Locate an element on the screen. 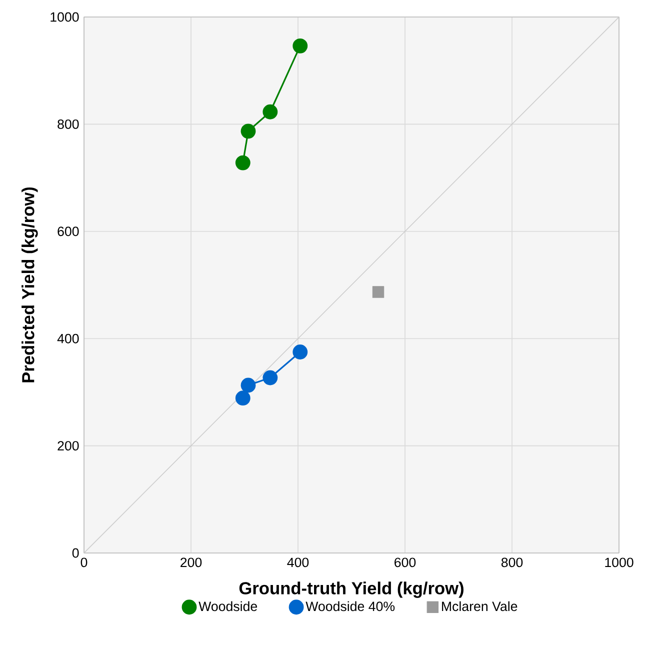 This screenshot has width=653, height=646. y-tick-label: 400 is located at coordinates (68, 339).